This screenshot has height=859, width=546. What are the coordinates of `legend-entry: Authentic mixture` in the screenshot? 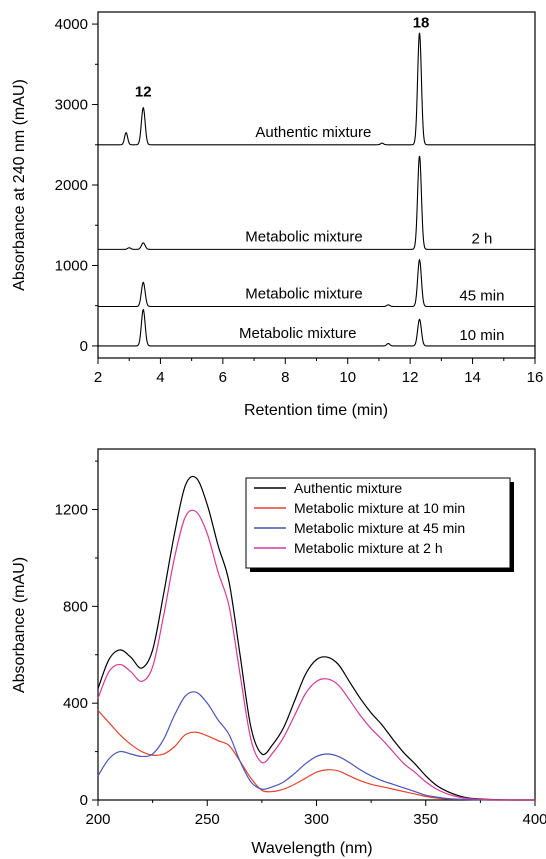 It's located at (348, 488).